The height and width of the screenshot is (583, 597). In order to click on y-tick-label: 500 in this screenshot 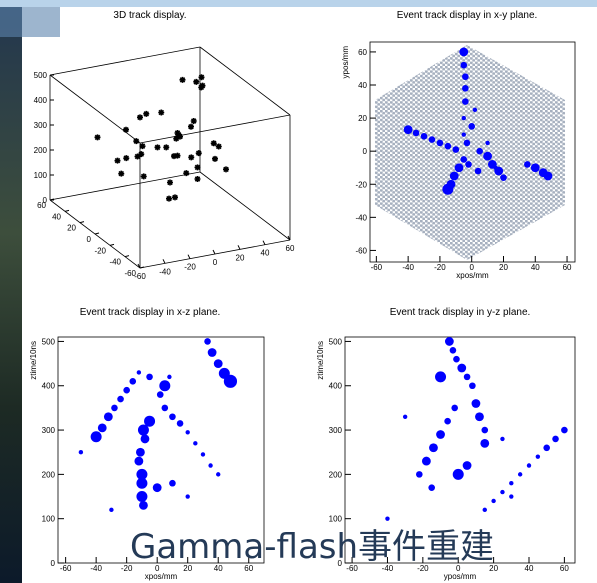, I will do `click(49, 341)`.